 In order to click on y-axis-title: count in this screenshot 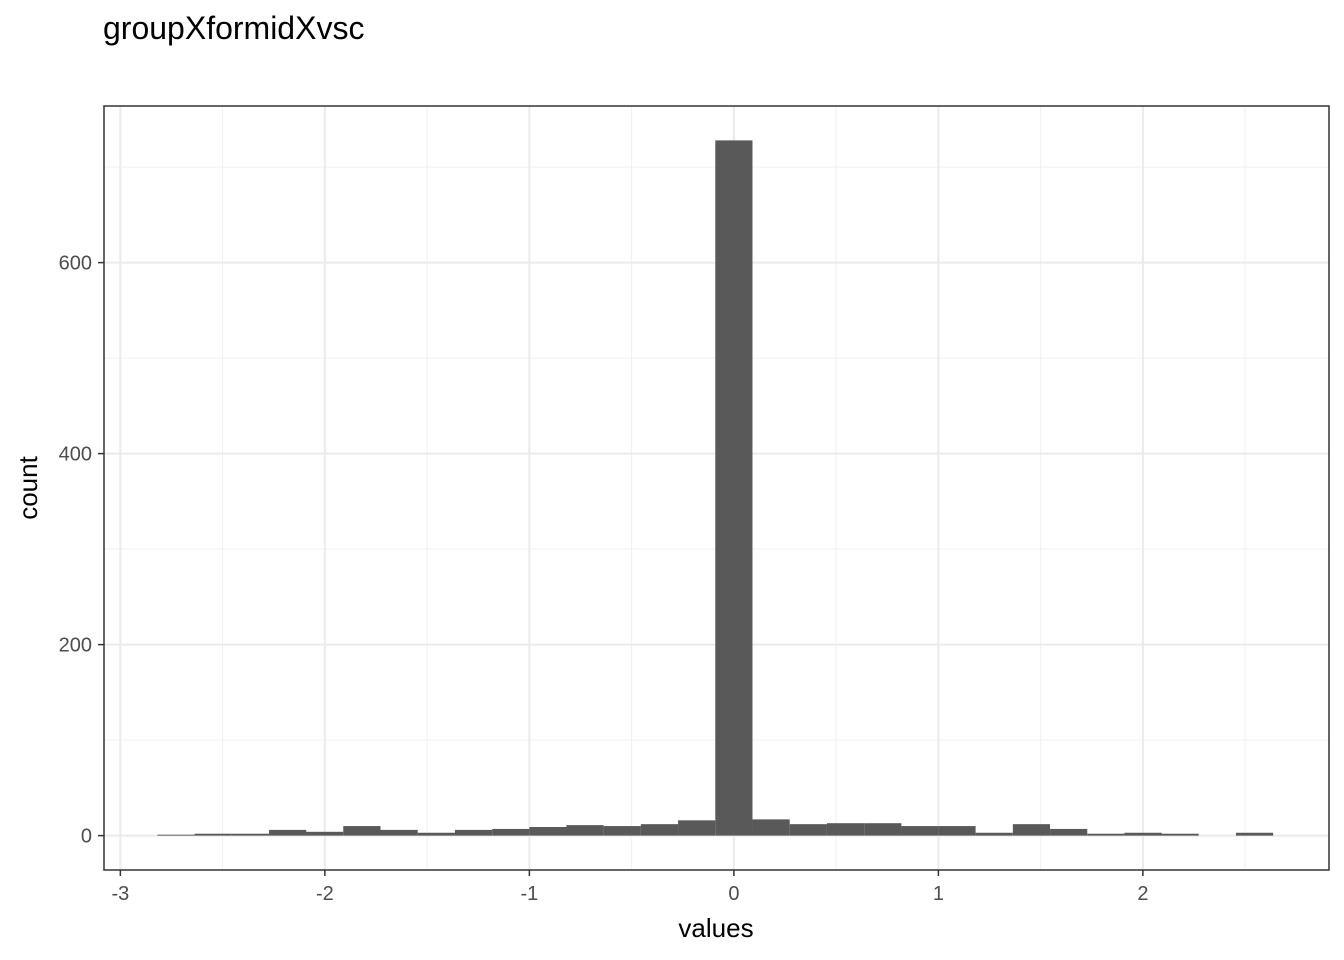, I will do `click(28, 487)`.